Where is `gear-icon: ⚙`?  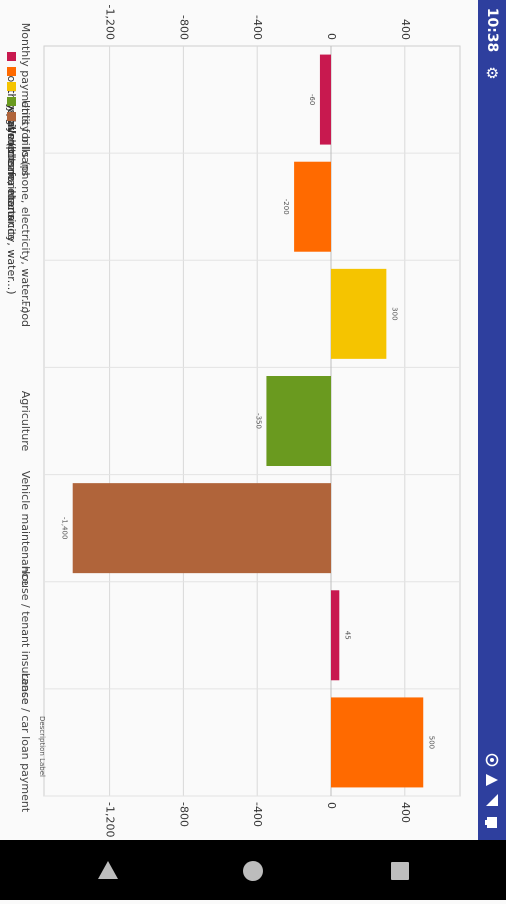
gear-icon: ⚙ is located at coordinates (492, 73).